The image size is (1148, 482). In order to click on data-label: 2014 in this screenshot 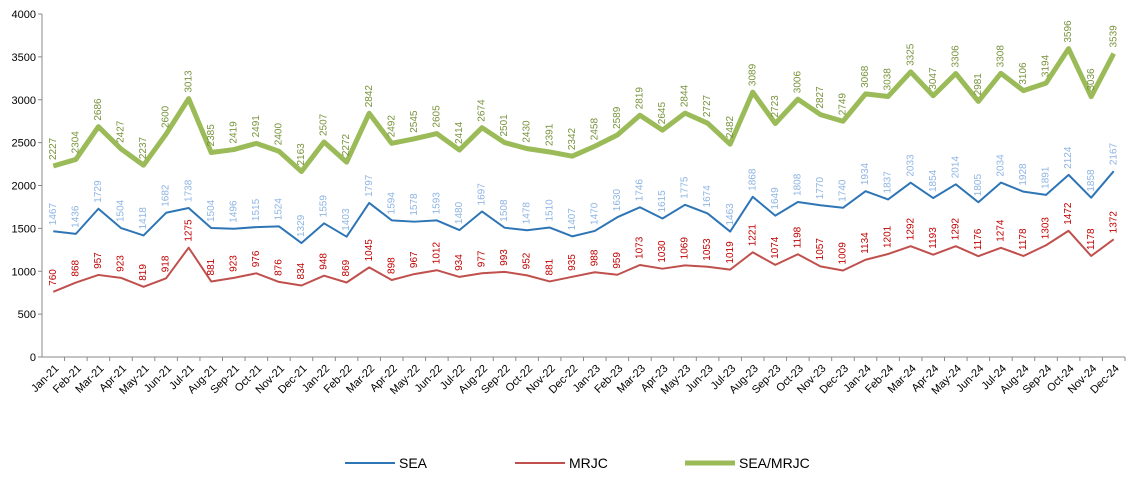, I will do `click(955, 167)`.